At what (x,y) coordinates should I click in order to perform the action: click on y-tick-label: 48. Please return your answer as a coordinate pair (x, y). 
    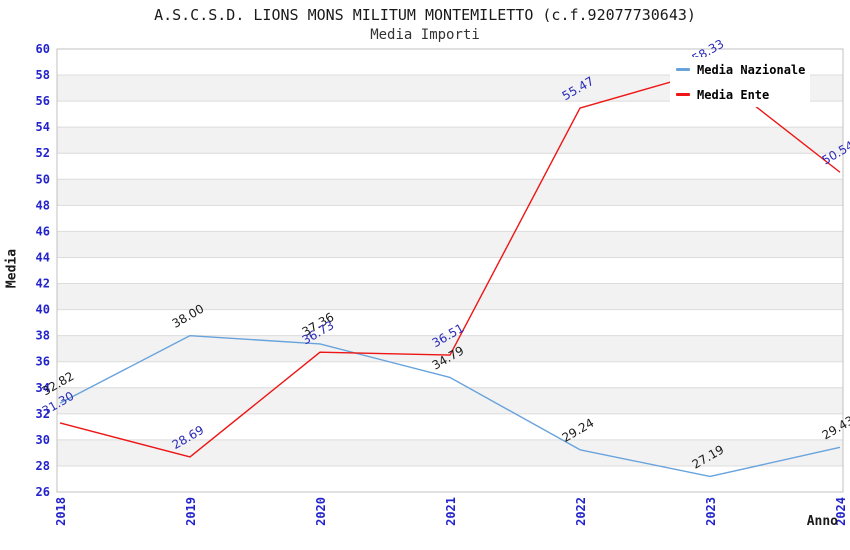
    Looking at the image, I should click on (43, 205).